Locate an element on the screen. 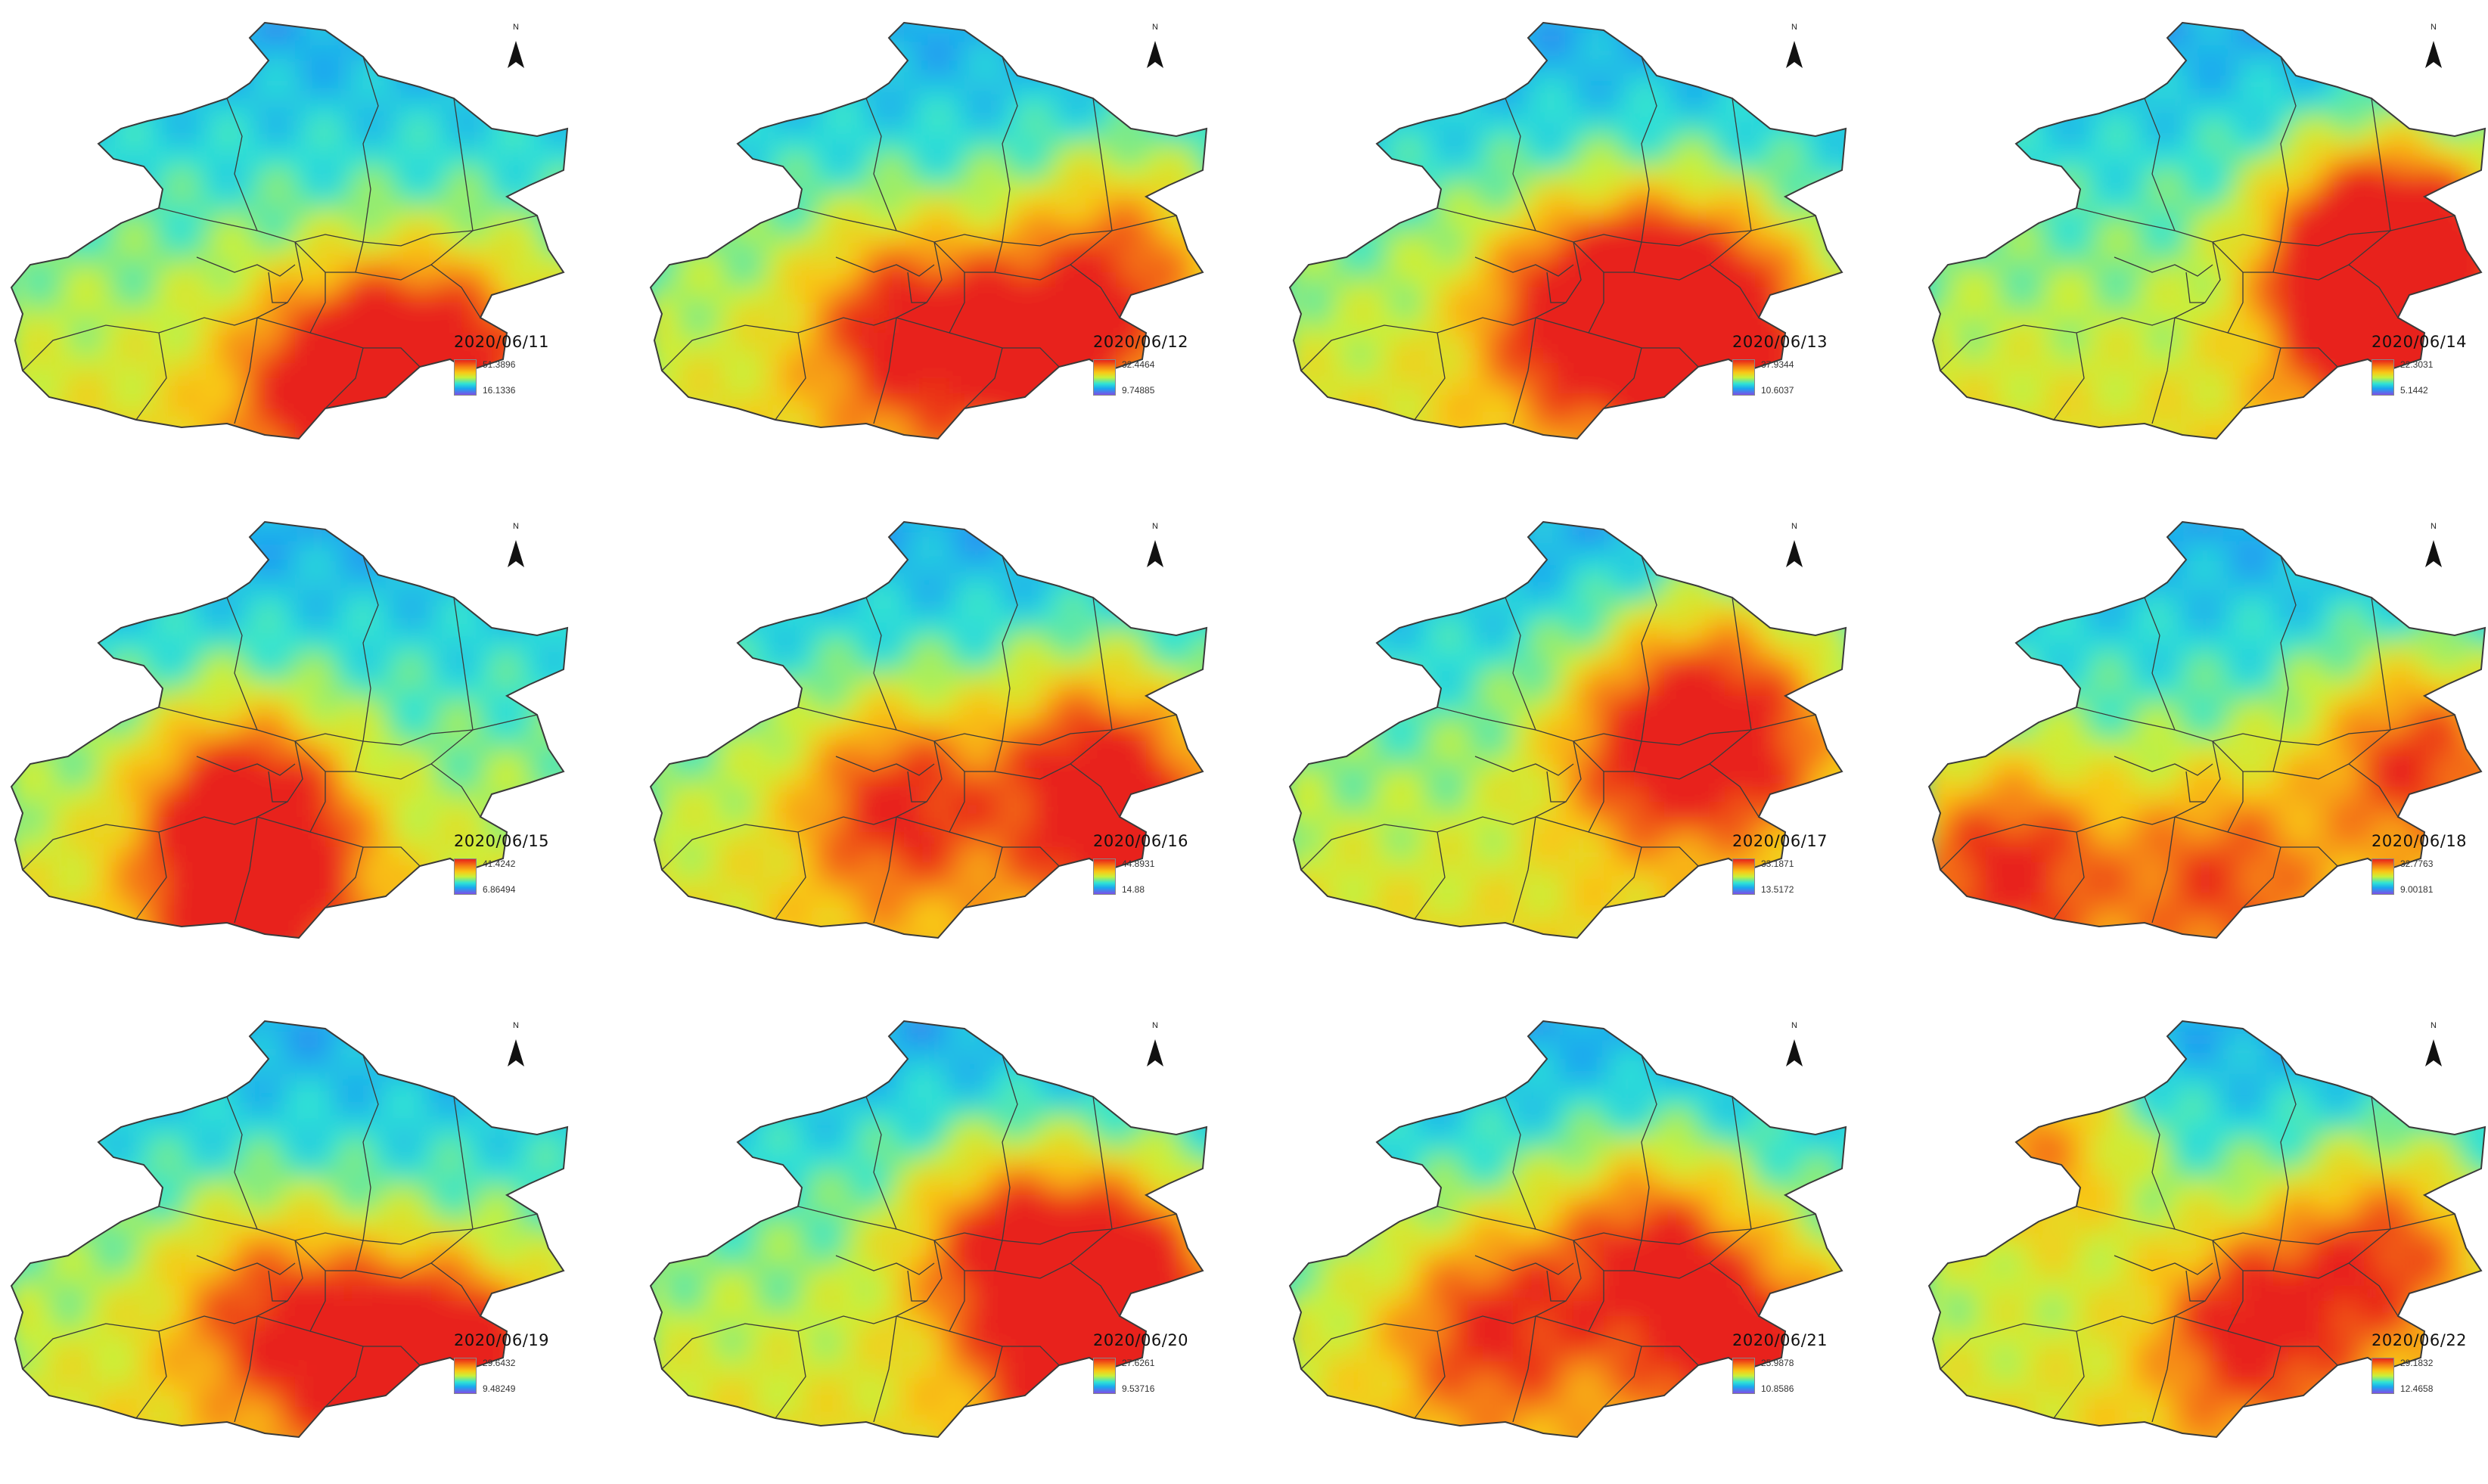  map-date-label: 2020/06/15 is located at coordinates (502, 841).